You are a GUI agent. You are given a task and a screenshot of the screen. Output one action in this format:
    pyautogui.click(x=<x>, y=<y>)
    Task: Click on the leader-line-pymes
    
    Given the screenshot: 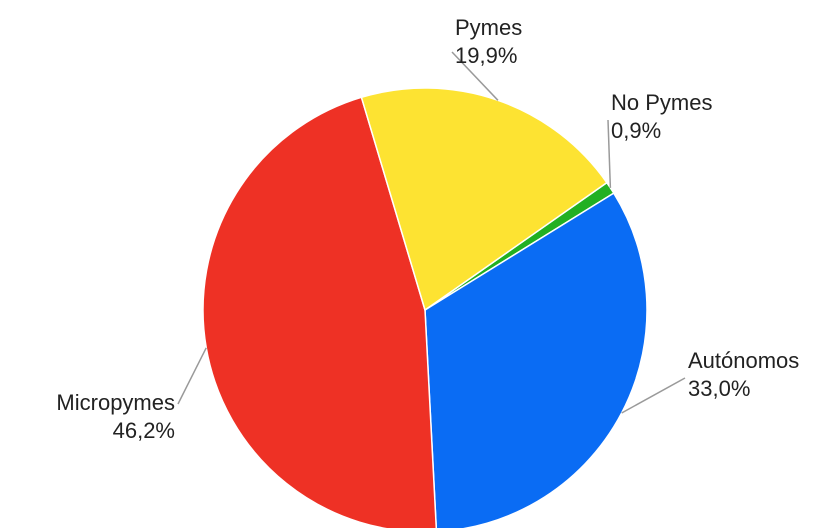 What is the action you would take?
    pyautogui.click(x=475, y=76)
    